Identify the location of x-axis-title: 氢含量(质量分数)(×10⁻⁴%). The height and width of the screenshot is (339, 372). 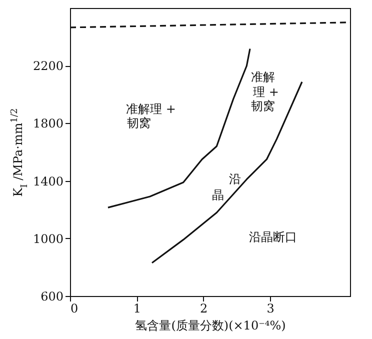
(210, 325).